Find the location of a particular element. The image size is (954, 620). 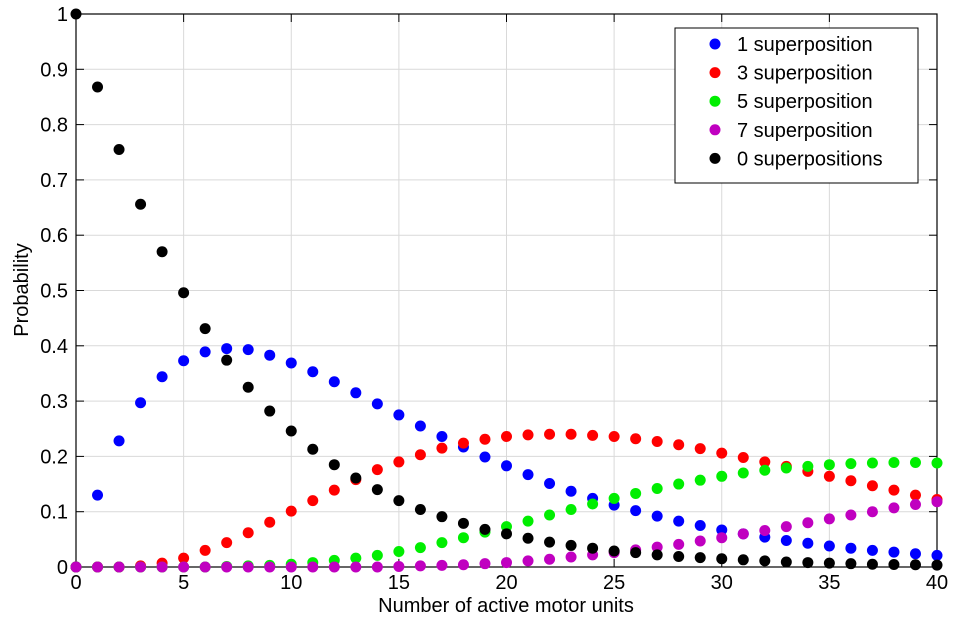

x-axis-label: Number of active motor units is located at coordinates (506, 606).